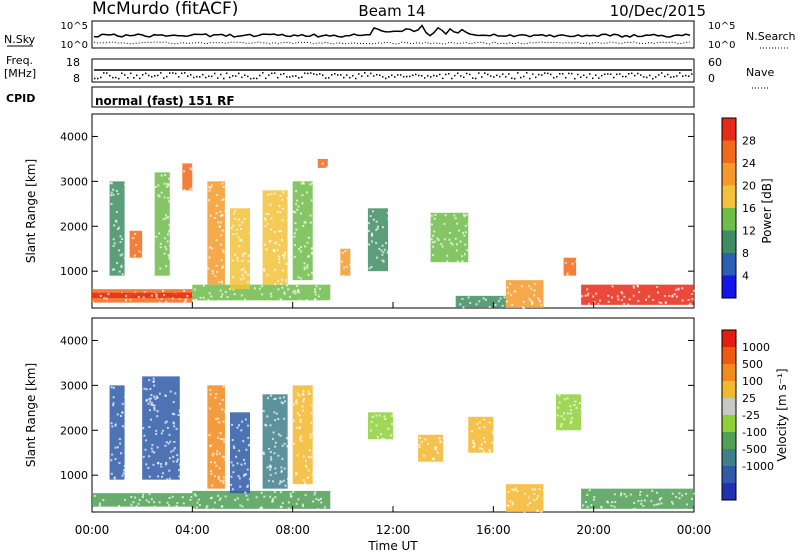 The height and width of the screenshot is (554, 800). I want to click on time-xlabel: Time UT, so click(392, 546).